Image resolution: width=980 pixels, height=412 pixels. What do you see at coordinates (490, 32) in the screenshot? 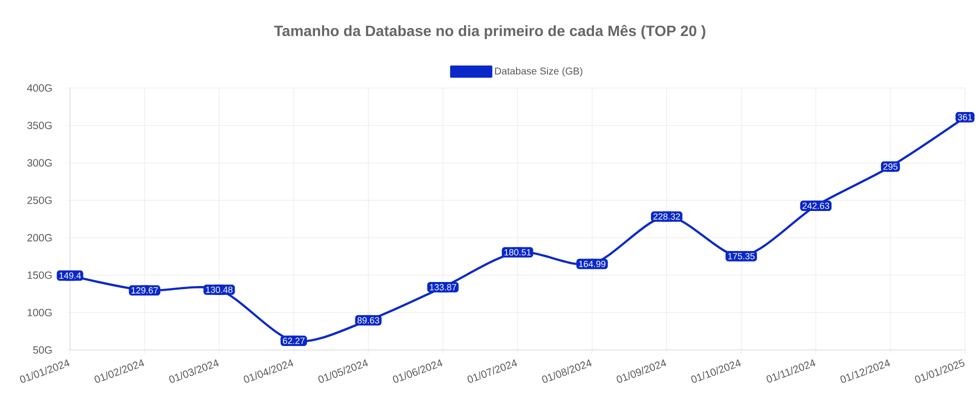
I see `chart-title: Tamanho da Database no dia primeiro de cada Mês (TOP 20 )` at bounding box center [490, 32].